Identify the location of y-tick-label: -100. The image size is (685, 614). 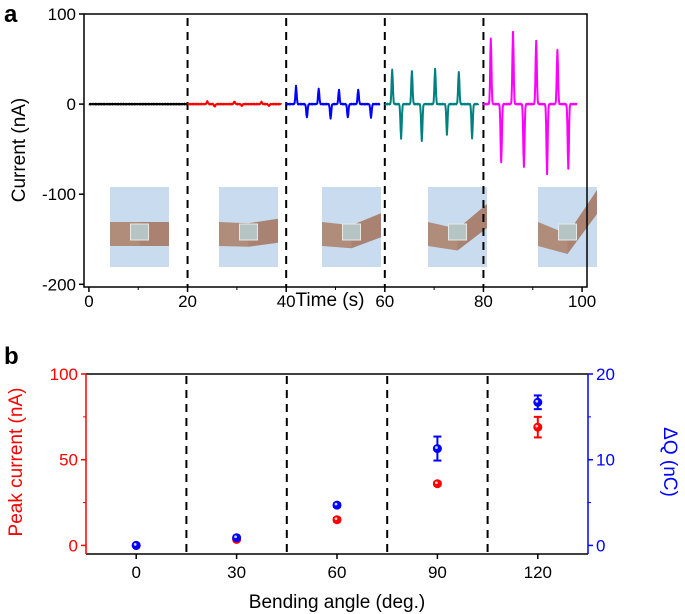
(59, 194).